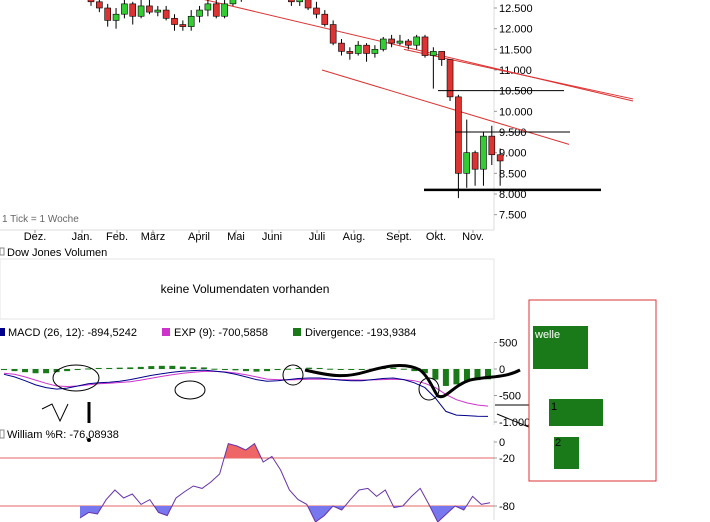 The height and width of the screenshot is (522, 710). Describe the element at coordinates (516, 30) in the screenshot. I see `price-y-tick-label: 12.000` at that location.